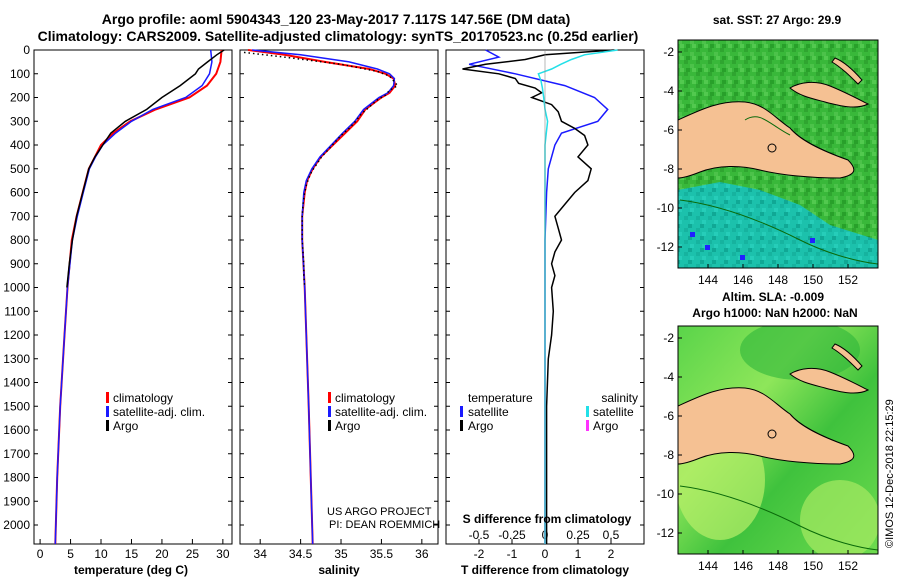 The height and width of the screenshot is (580, 900). I want to click on x-tick-label: 1, so click(578, 554).